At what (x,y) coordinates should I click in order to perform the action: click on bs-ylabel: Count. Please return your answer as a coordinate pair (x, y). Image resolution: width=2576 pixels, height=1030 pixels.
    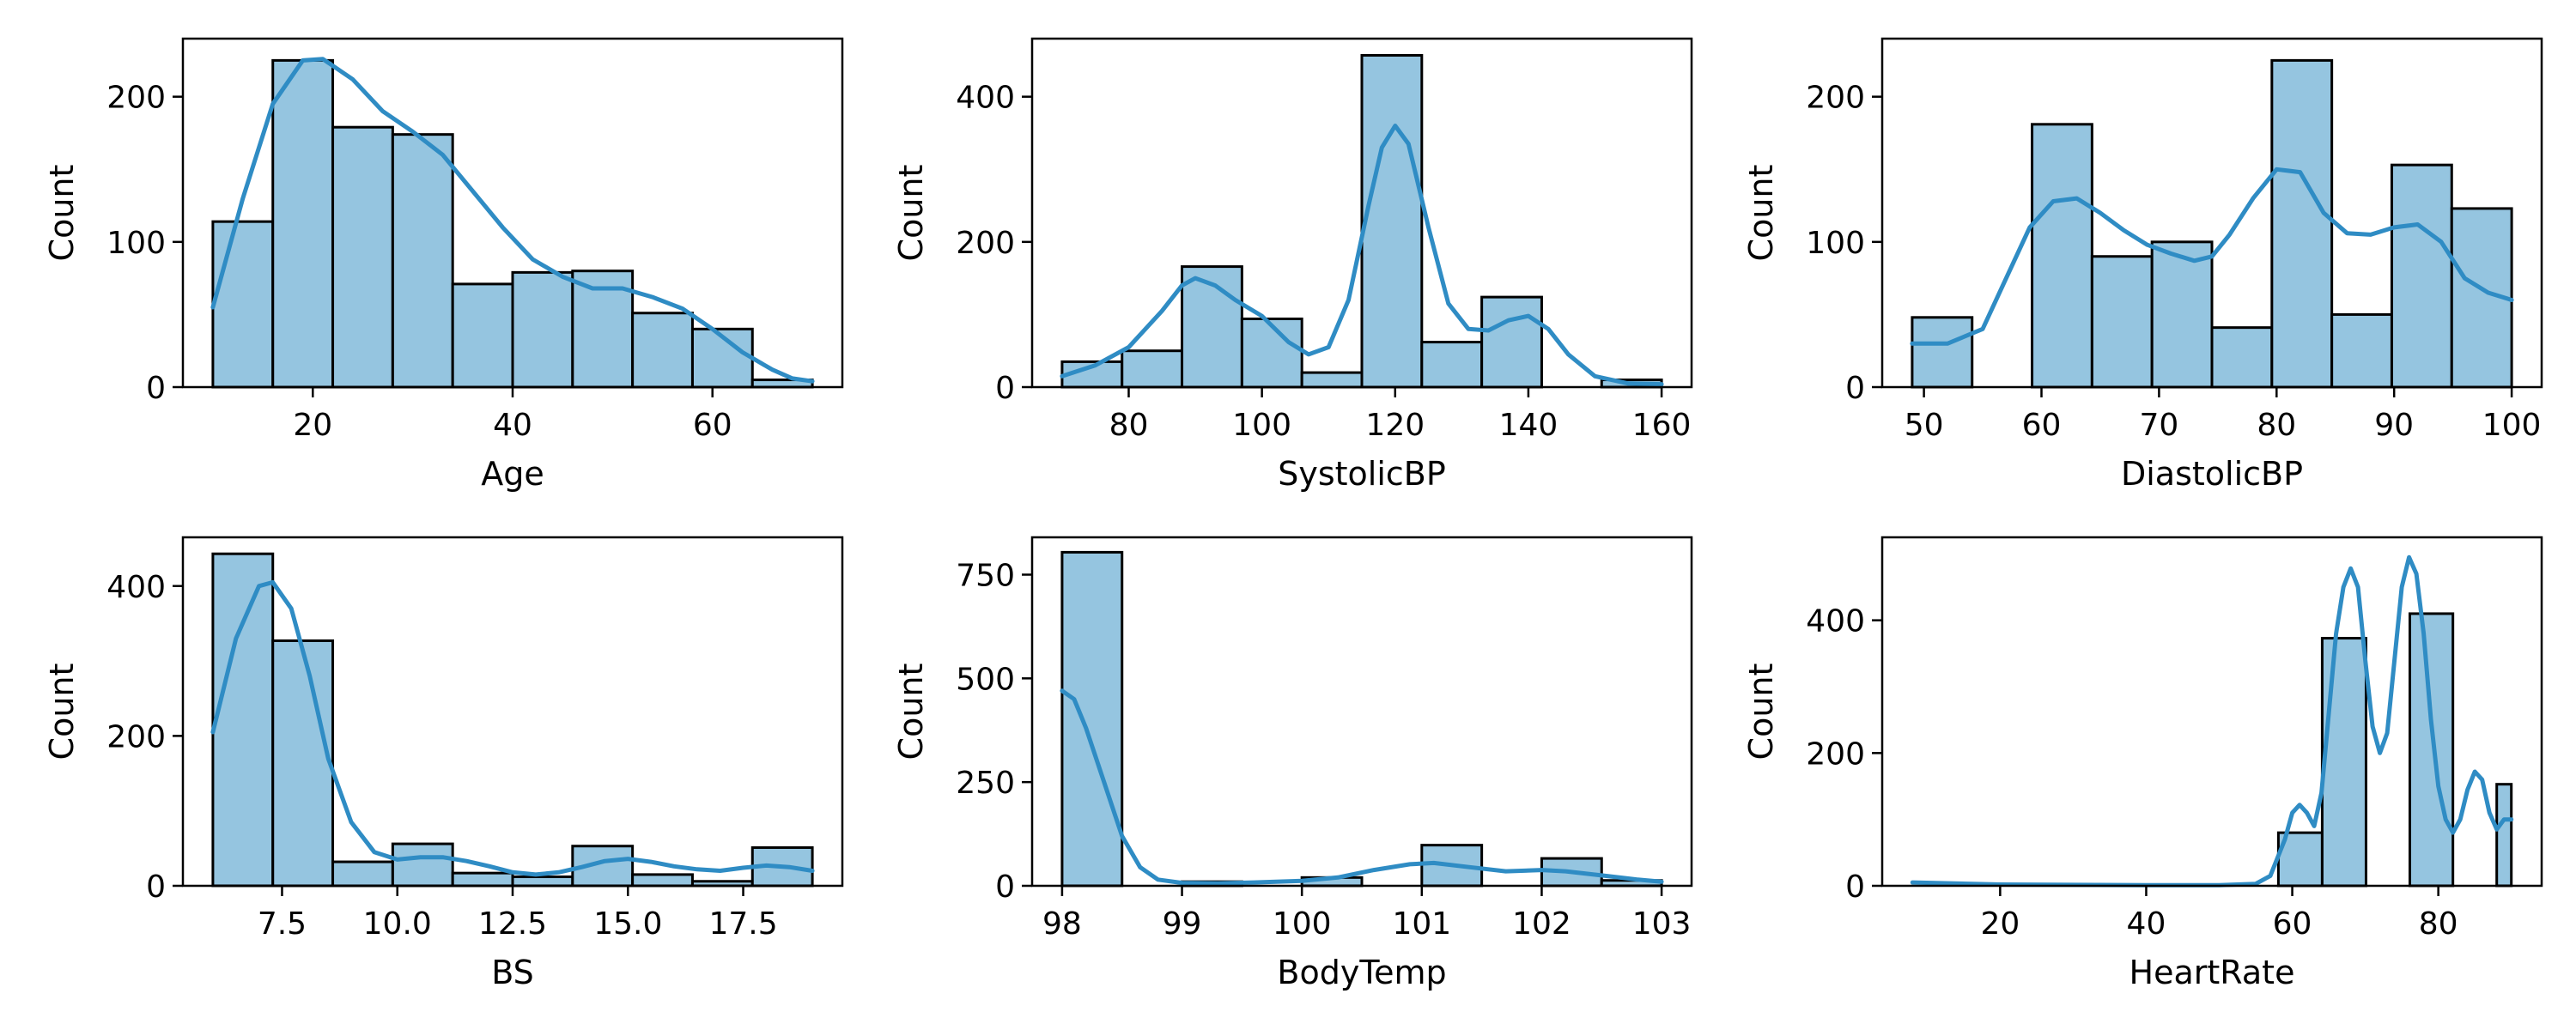
    Looking at the image, I should click on (62, 711).